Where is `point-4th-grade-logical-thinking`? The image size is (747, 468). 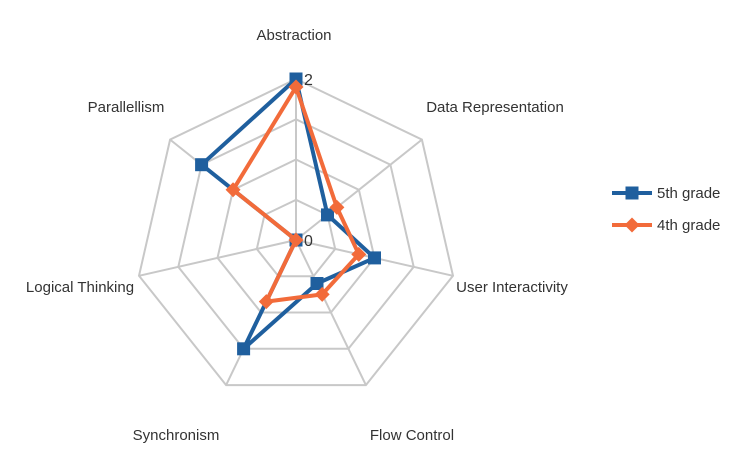
point-4th-grade-logical-thinking is located at coordinates (296, 240).